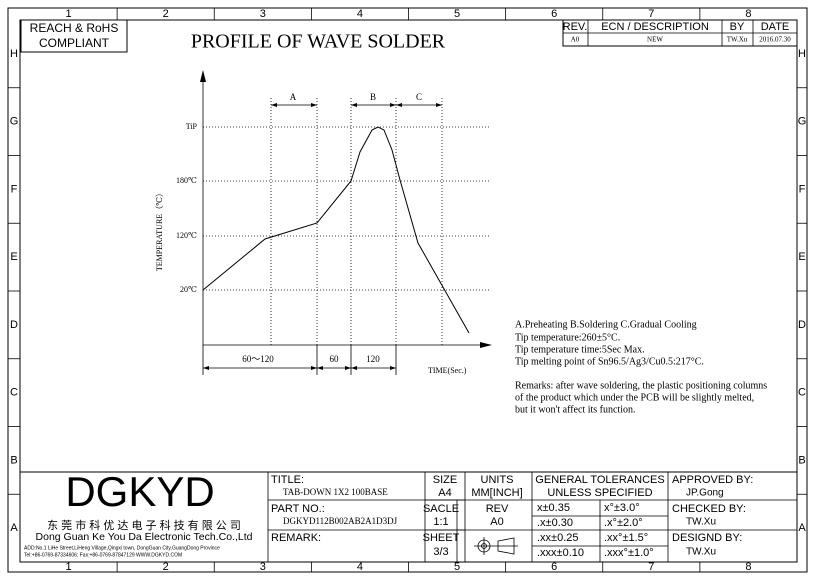 This screenshot has width=815, height=579. Describe the element at coordinates (737, 40) in the screenshot. I see `rev-cell: TW.Xu` at that location.